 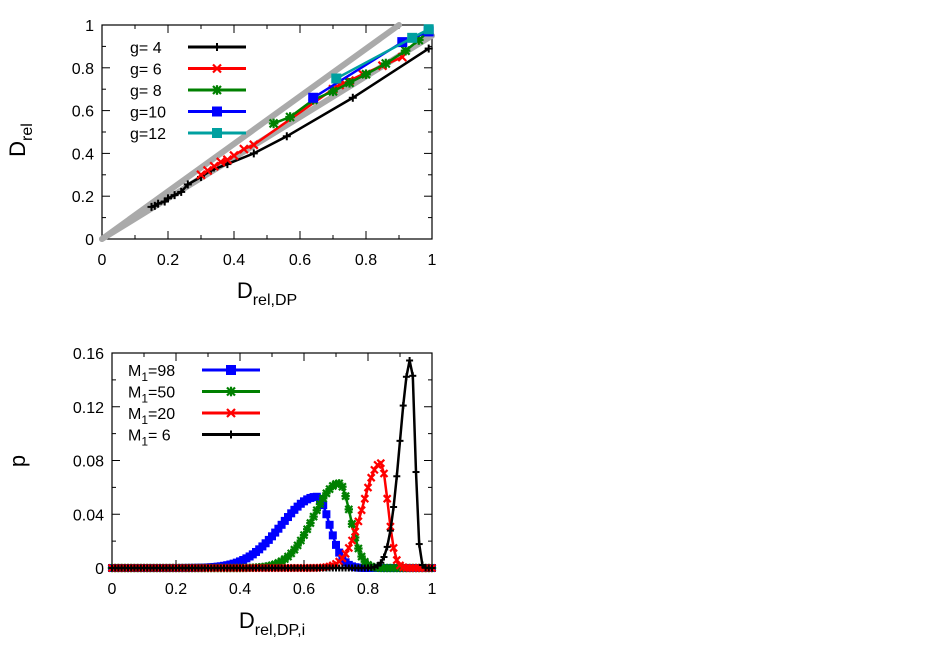 I want to click on y-axis-label-main: D, so click(x=17, y=149).